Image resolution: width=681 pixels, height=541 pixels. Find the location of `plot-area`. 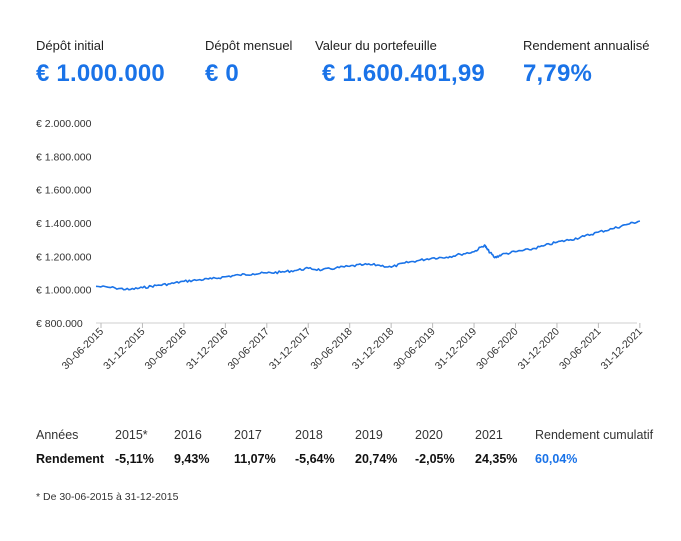

plot-area is located at coordinates (368, 255).